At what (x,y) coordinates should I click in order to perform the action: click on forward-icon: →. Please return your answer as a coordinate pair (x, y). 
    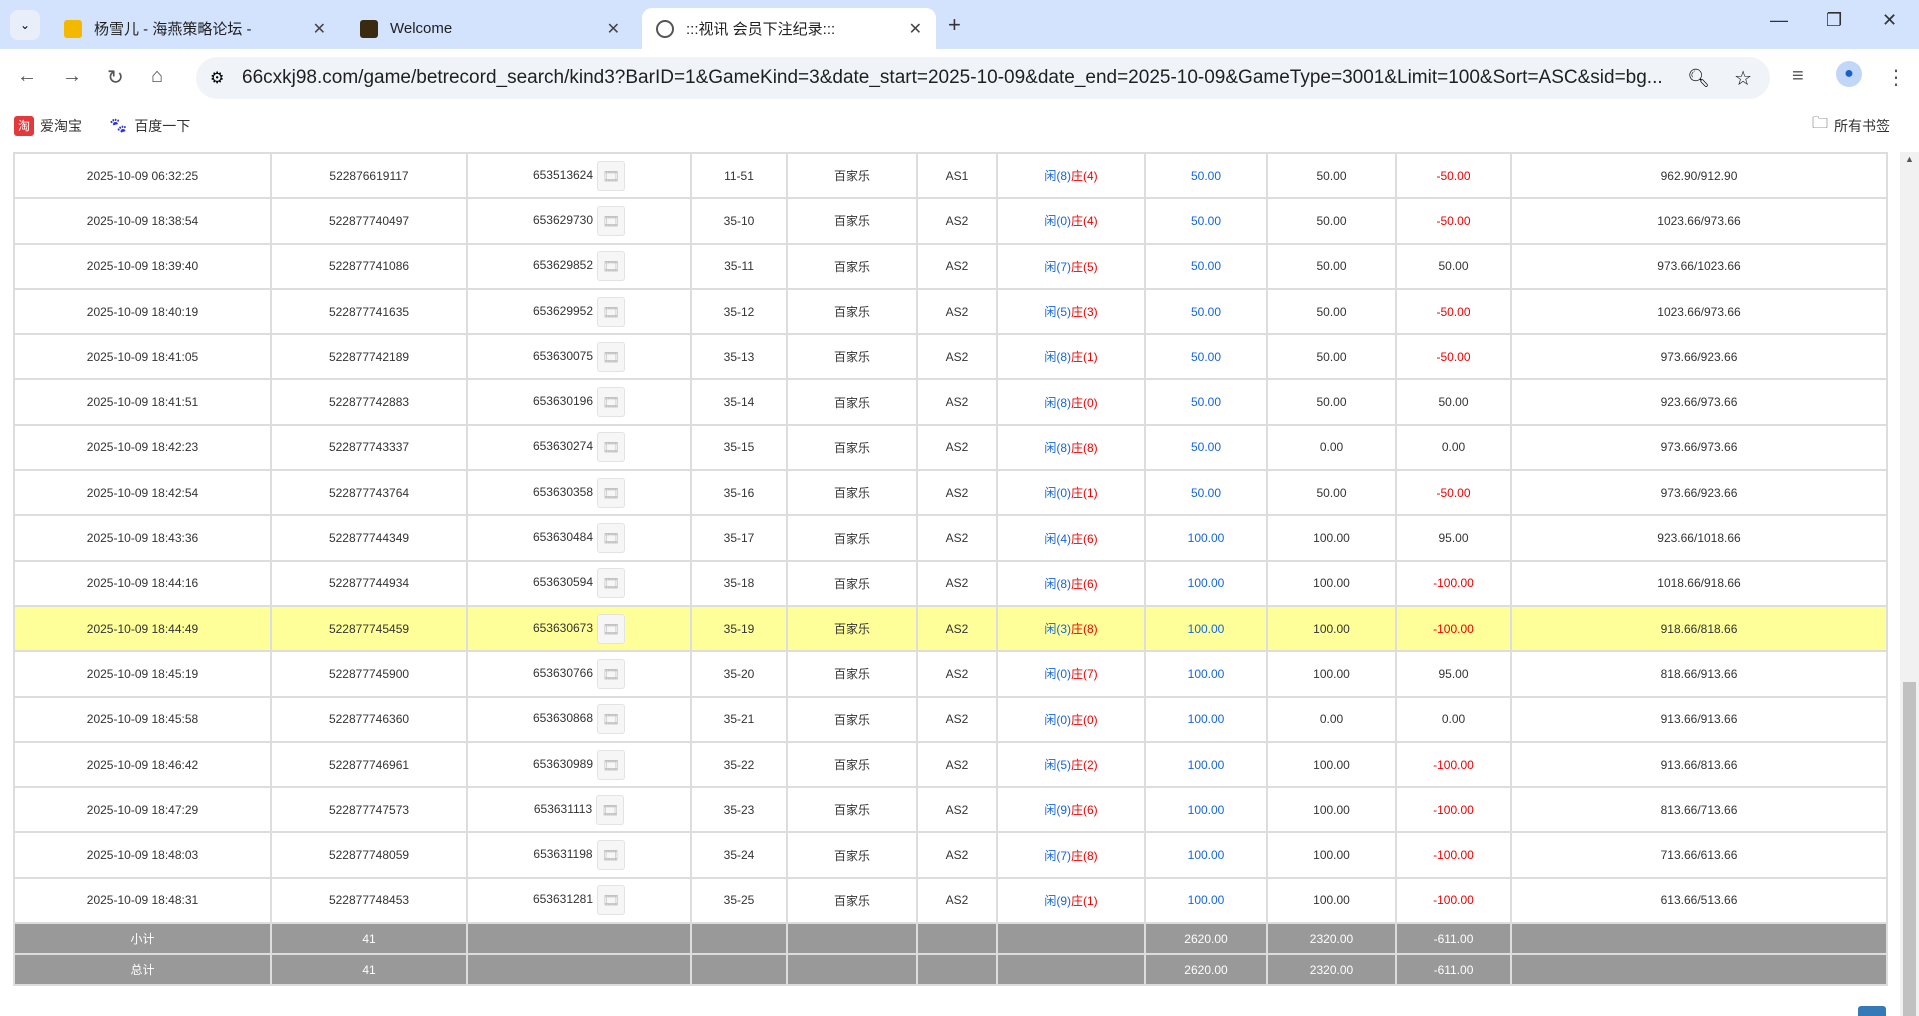
    Looking at the image, I should click on (72, 76).